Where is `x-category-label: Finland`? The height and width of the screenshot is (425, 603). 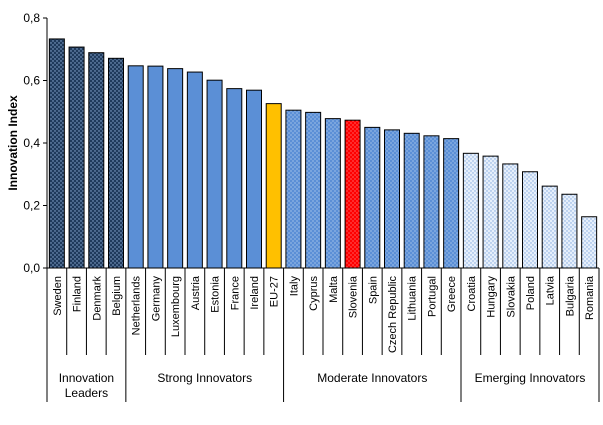 x-category-label: Finland is located at coordinates (78, 294).